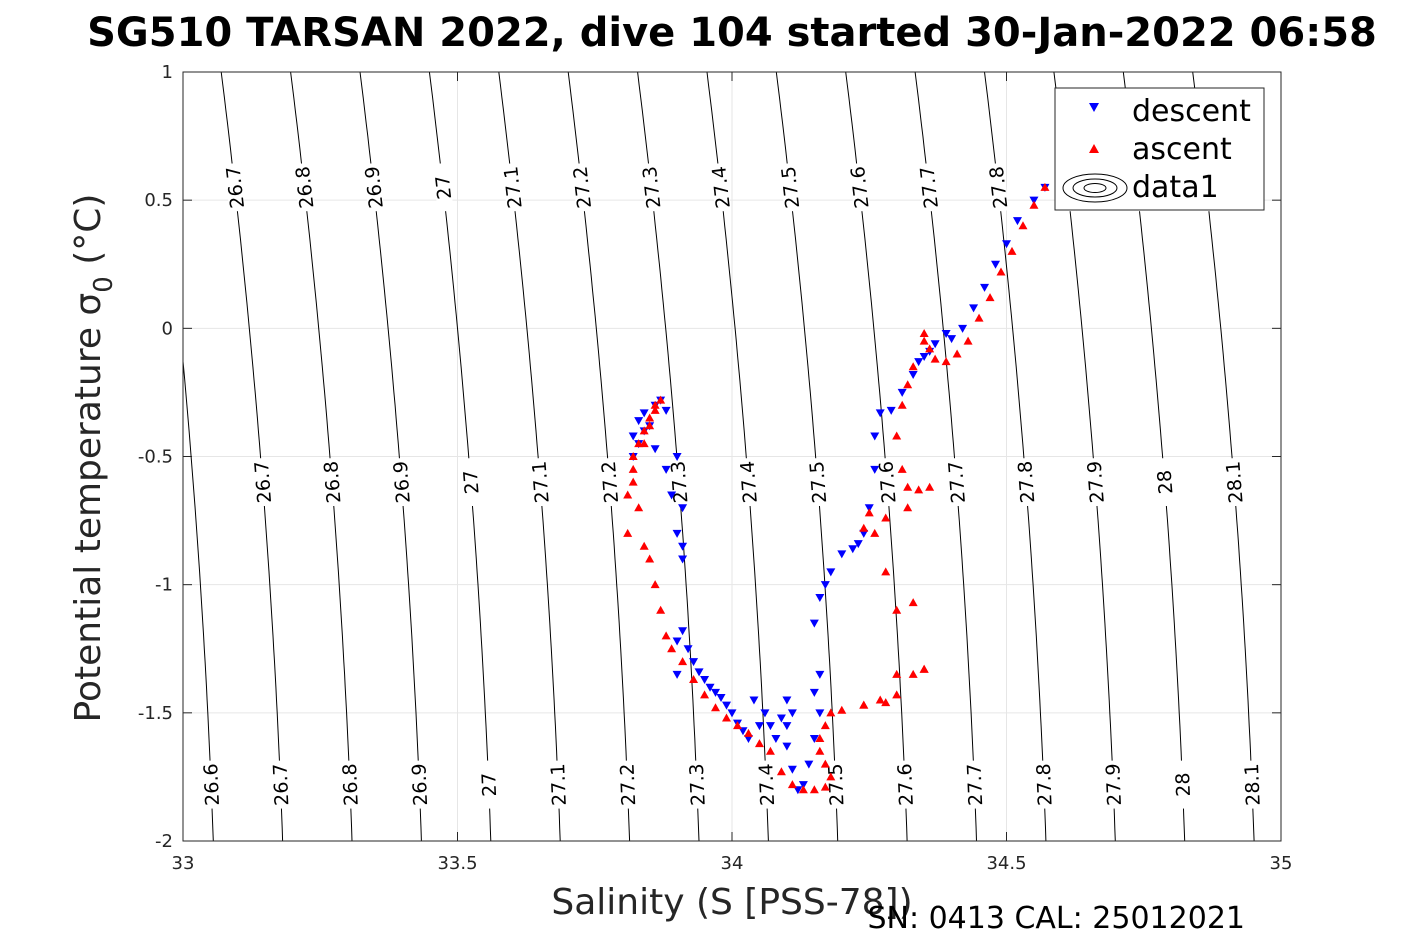  Describe the element at coordinates (929, 187) in the screenshot. I see `isopycnal-label: 27.7` at that location.